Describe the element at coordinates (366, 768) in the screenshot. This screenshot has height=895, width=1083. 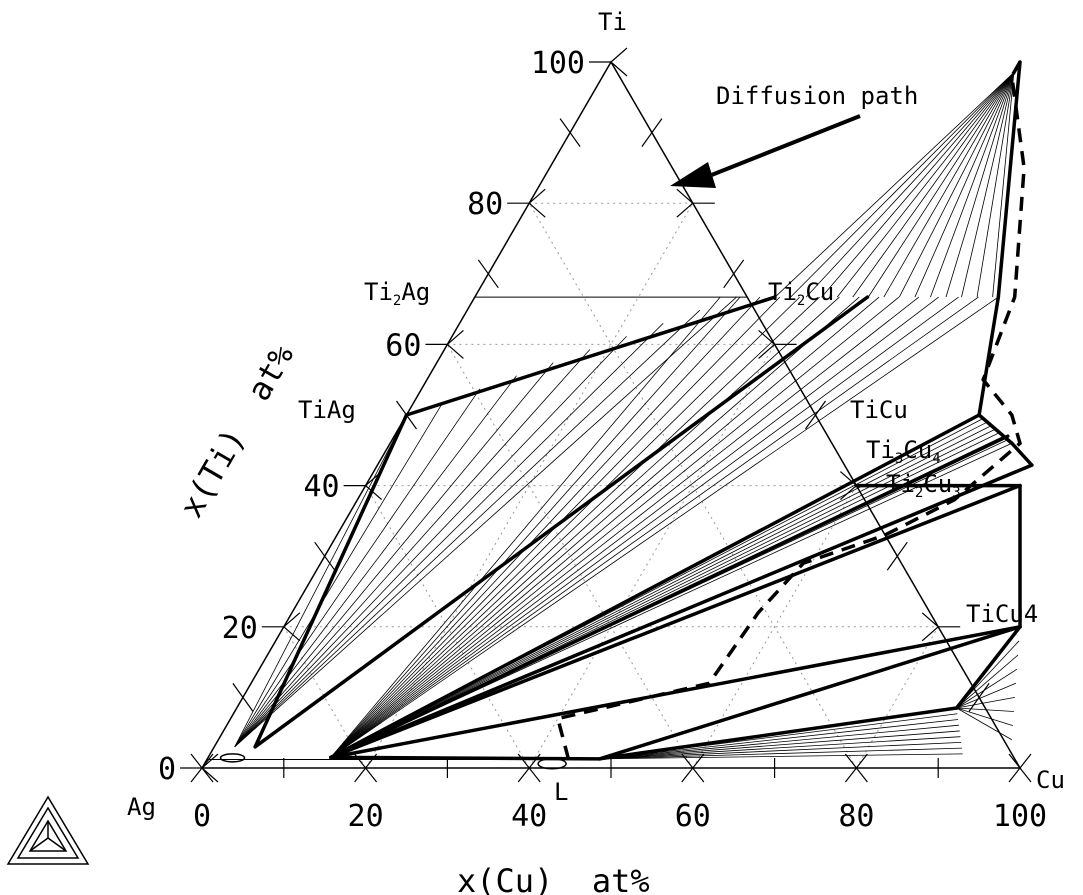
I see `tick-bottom-20-b` at that location.